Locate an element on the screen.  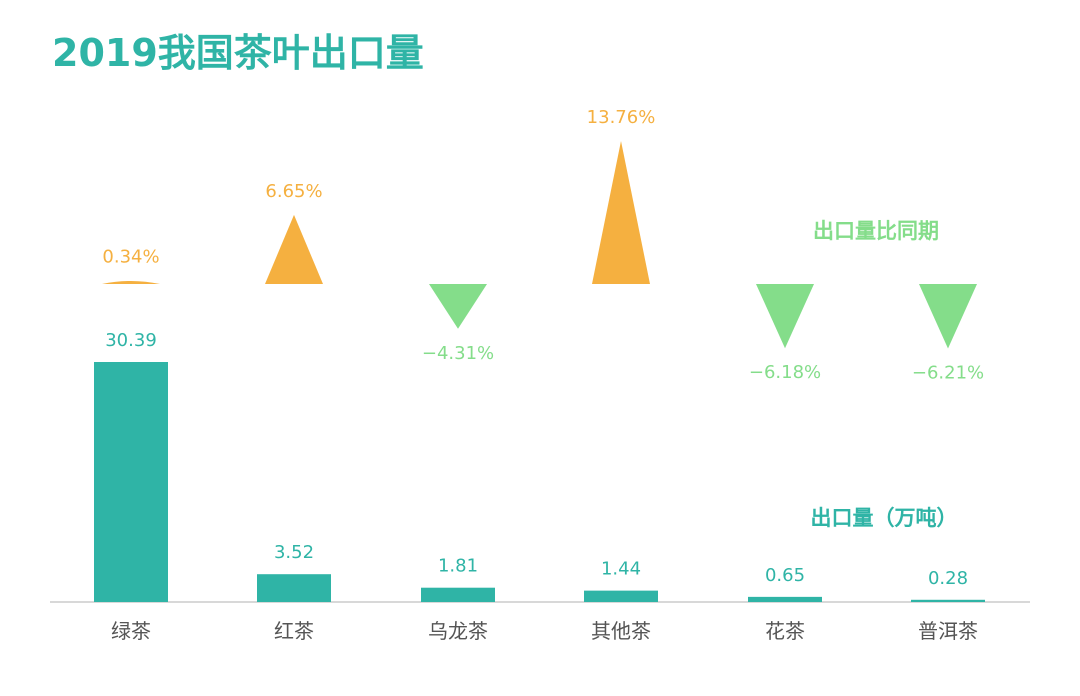
bar-label-5: 0.28 is located at coordinates (948, 578).